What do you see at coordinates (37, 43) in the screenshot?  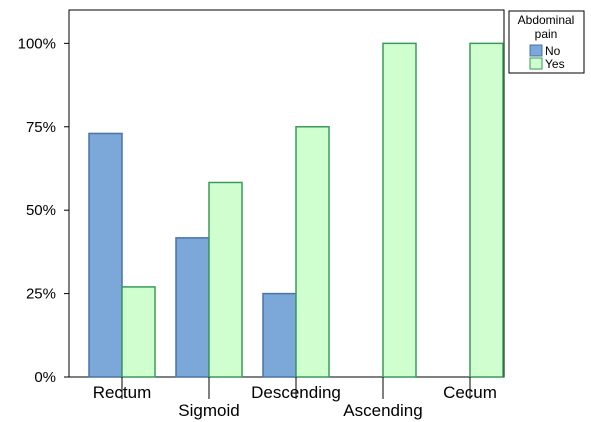 I see `y-tick-label: 100%` at bounding box center [37, 43].